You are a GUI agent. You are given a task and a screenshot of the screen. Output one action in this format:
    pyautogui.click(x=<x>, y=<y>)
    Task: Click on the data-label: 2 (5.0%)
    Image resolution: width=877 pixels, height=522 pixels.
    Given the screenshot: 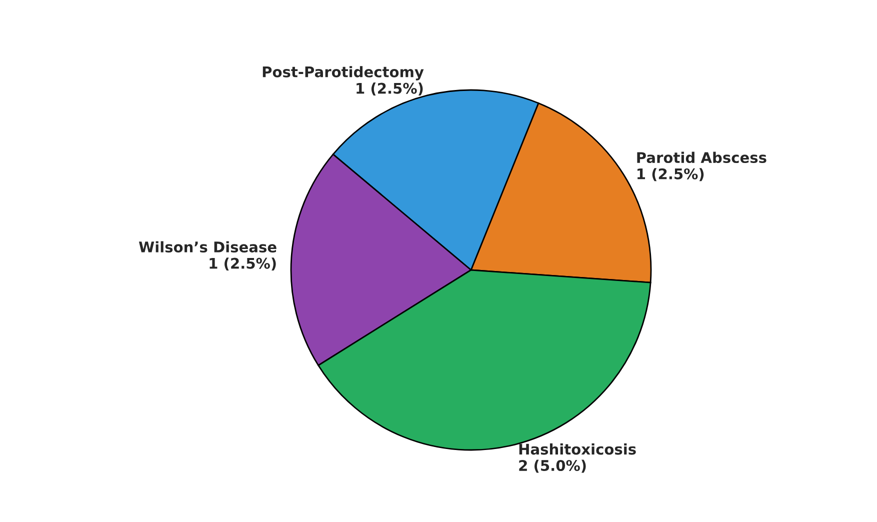 What is the action you would take?
    pyautogui.click(x=552, y=466)
    